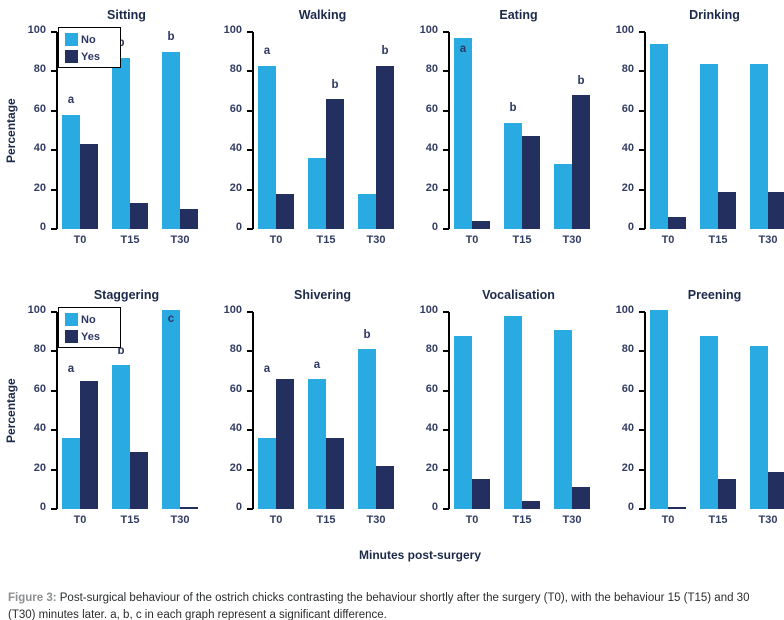  I want to click on legend-label-yes: Yes, so click(90, 56).